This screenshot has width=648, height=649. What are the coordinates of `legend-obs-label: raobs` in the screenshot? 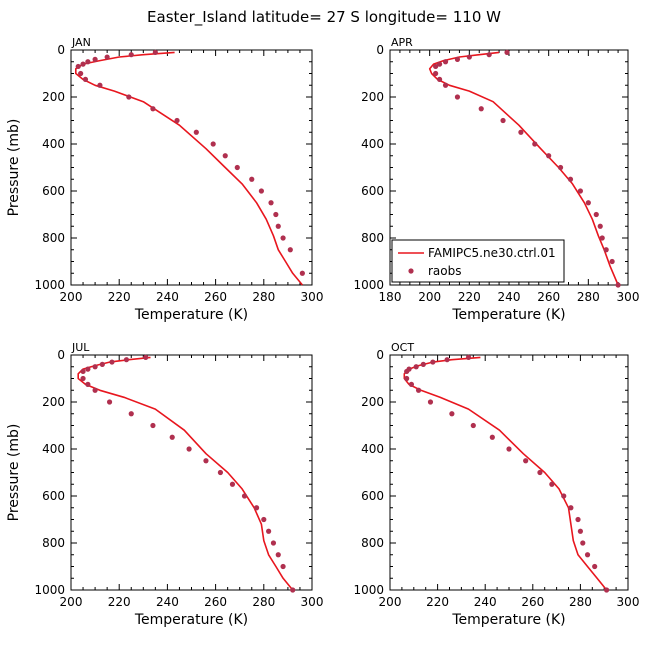 It's located at (445, 271).